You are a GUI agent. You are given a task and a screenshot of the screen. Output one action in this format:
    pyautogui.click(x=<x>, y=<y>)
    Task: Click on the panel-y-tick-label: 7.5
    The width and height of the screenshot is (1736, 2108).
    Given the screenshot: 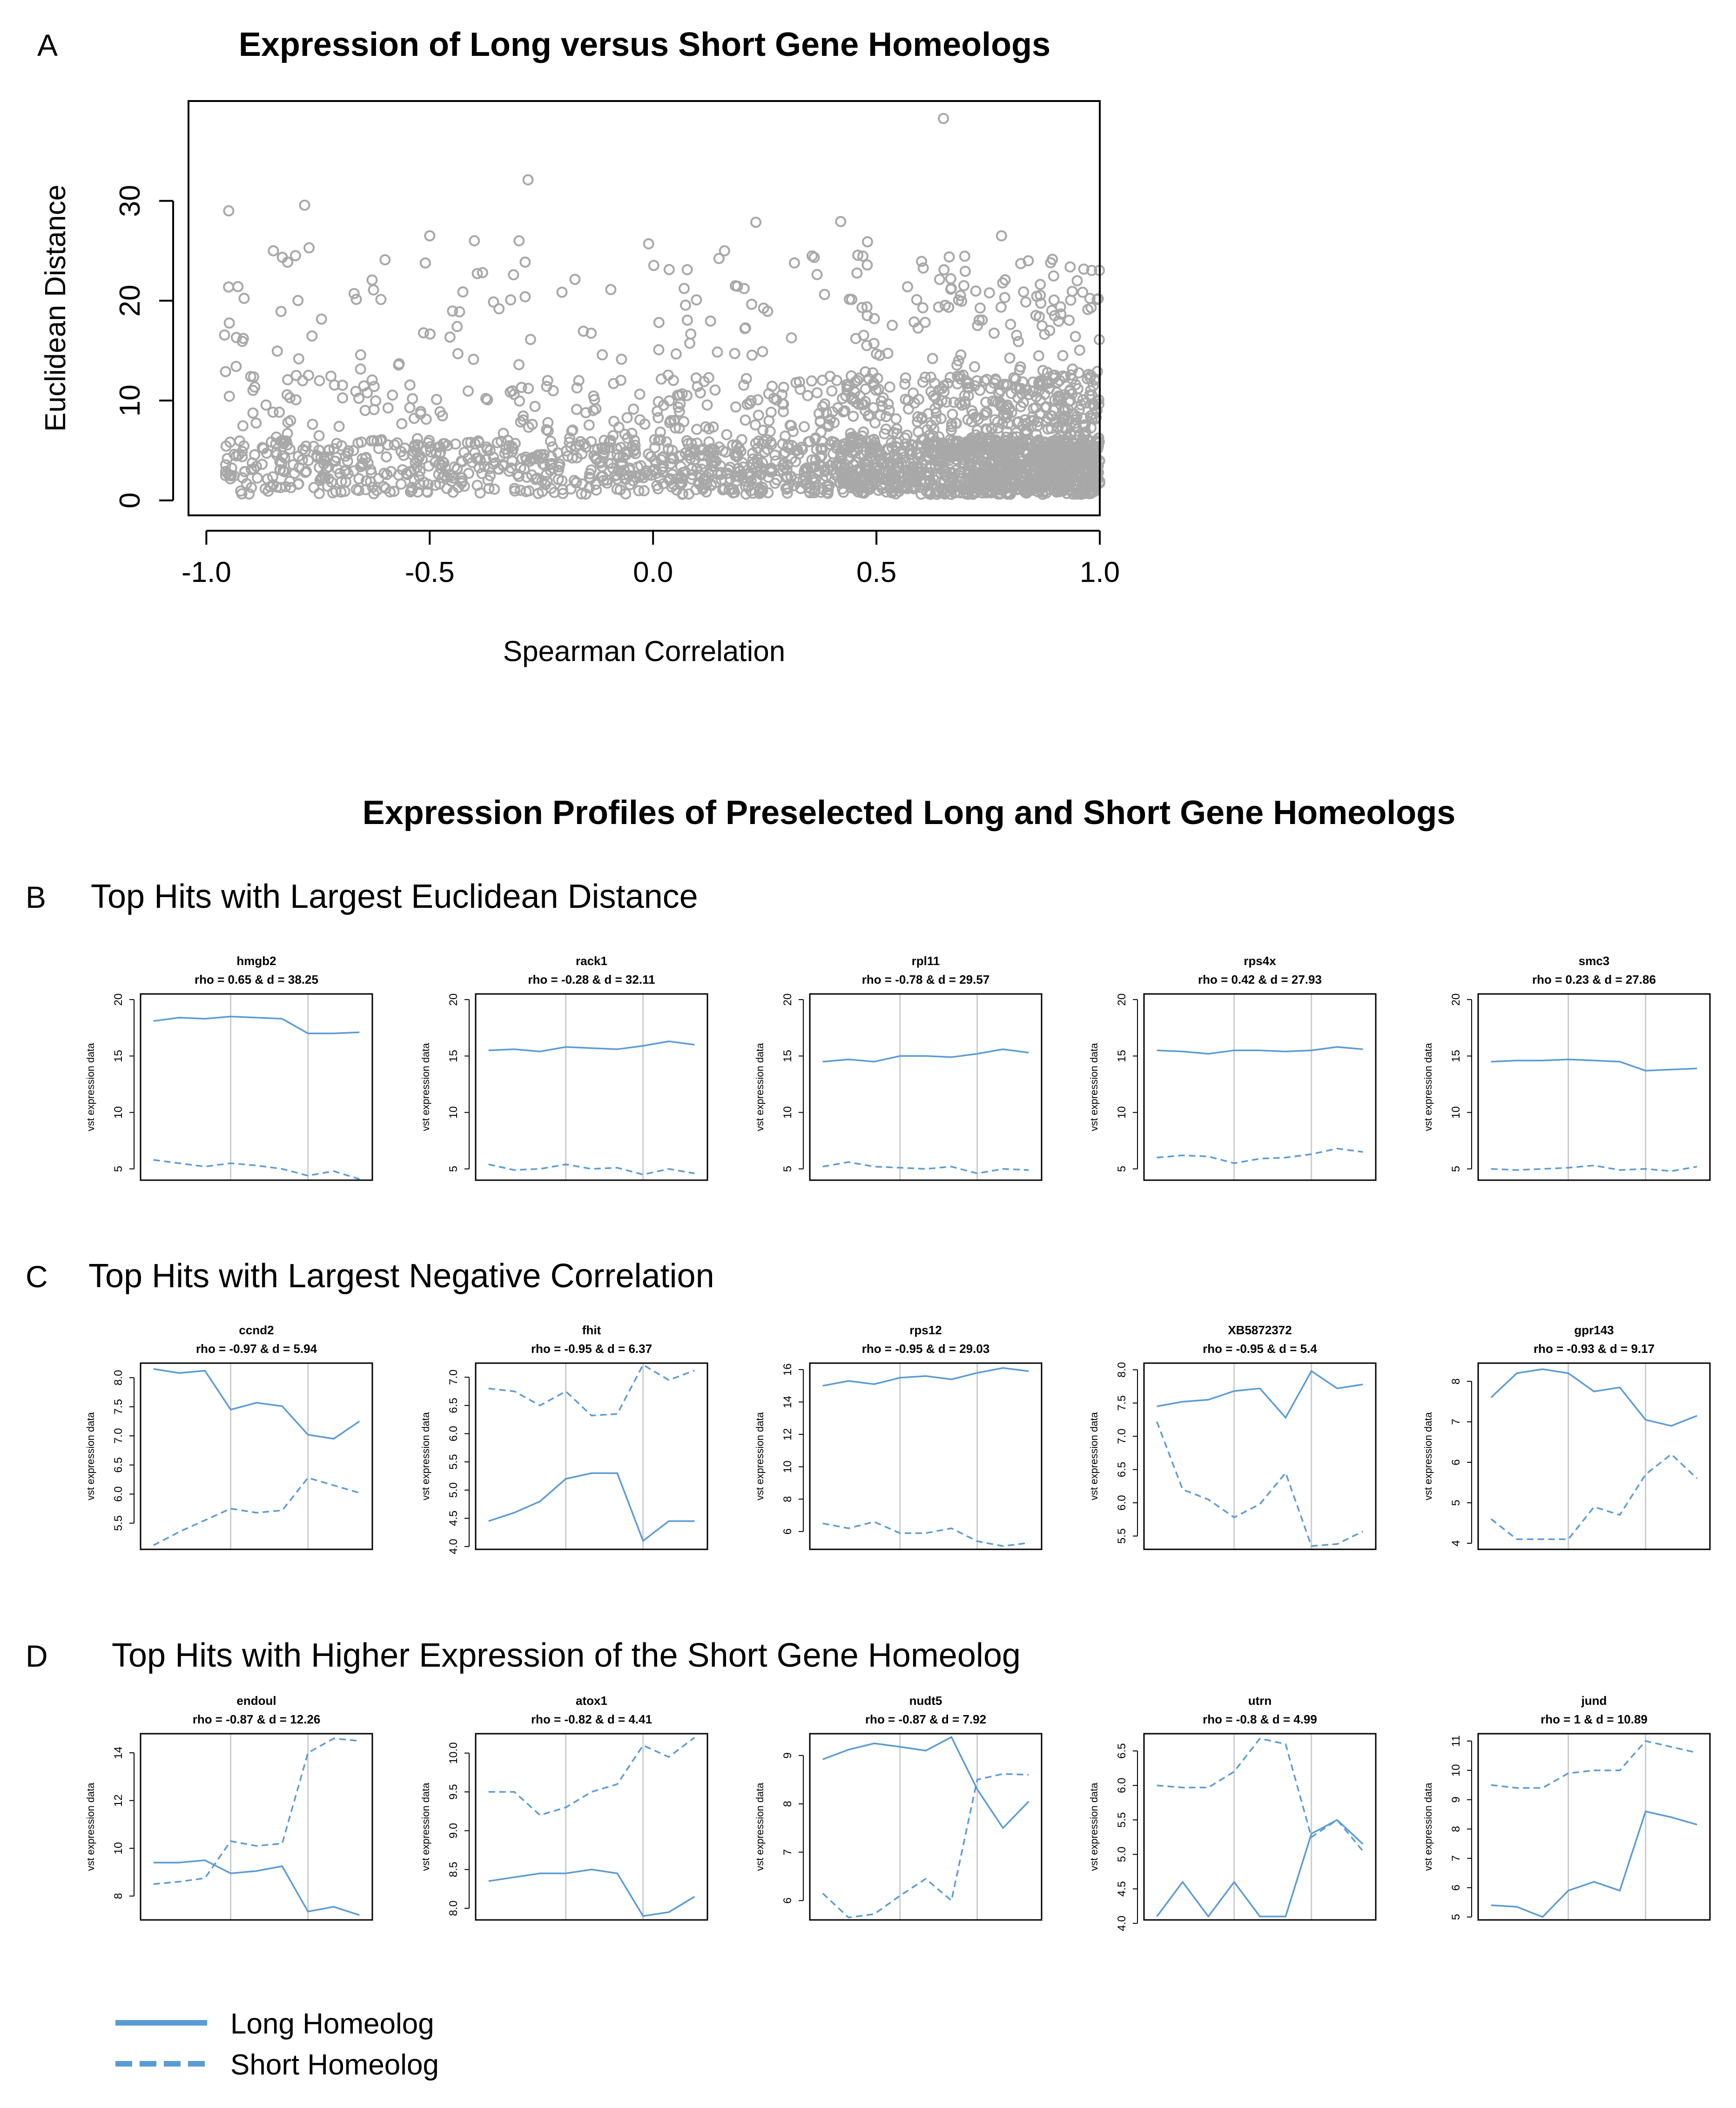 What is the action you would take?
    pyautogui.click(x=119, y=1406)
    